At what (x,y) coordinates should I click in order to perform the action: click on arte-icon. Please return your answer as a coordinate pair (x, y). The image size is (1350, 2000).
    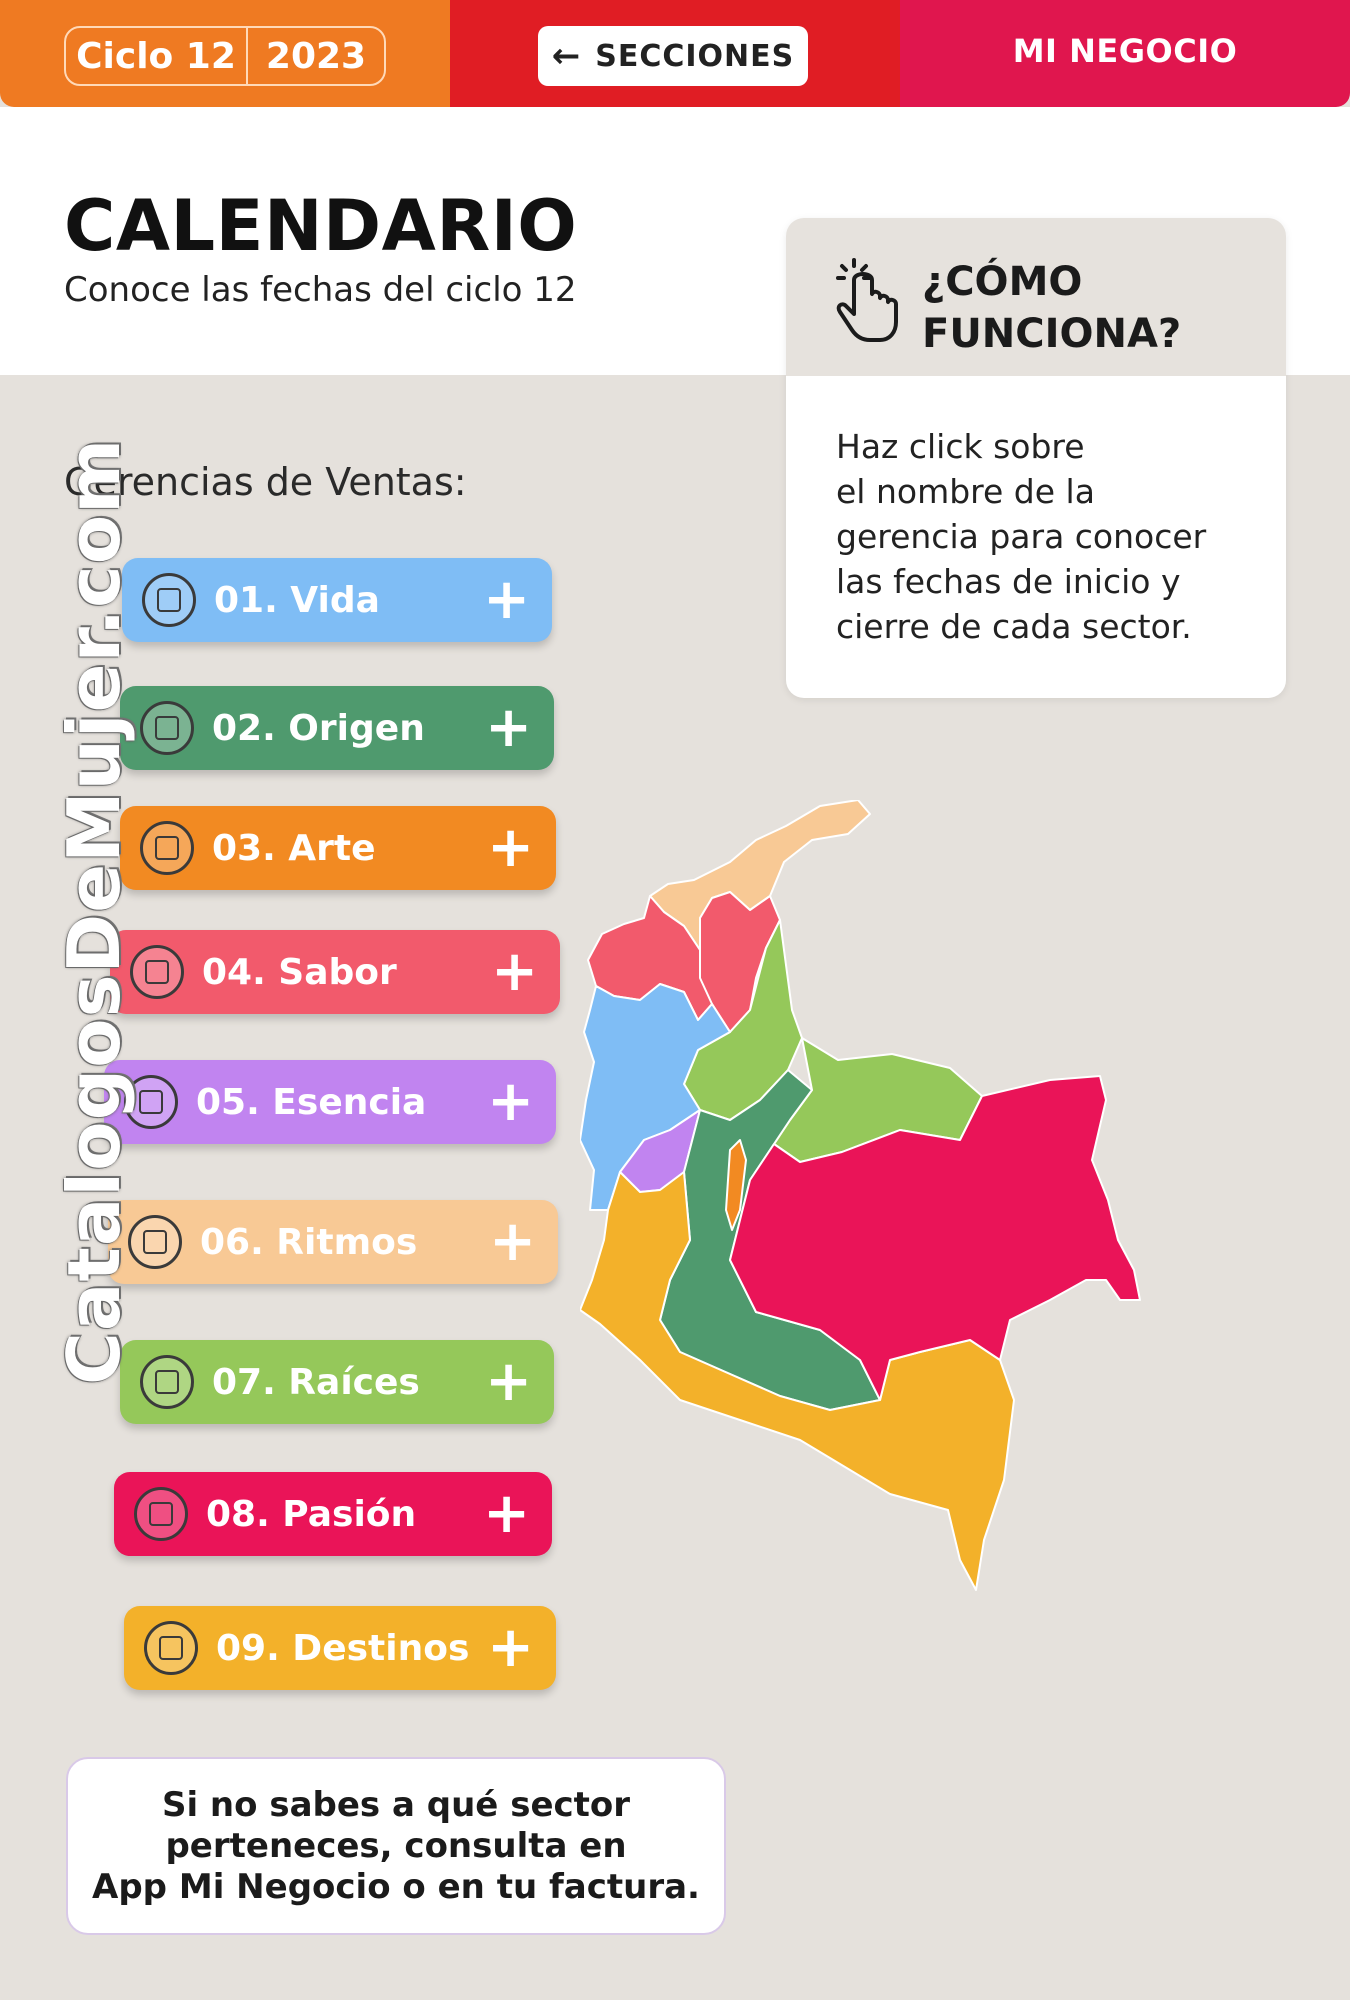
    Looking at the image, I should click on (167, 848).